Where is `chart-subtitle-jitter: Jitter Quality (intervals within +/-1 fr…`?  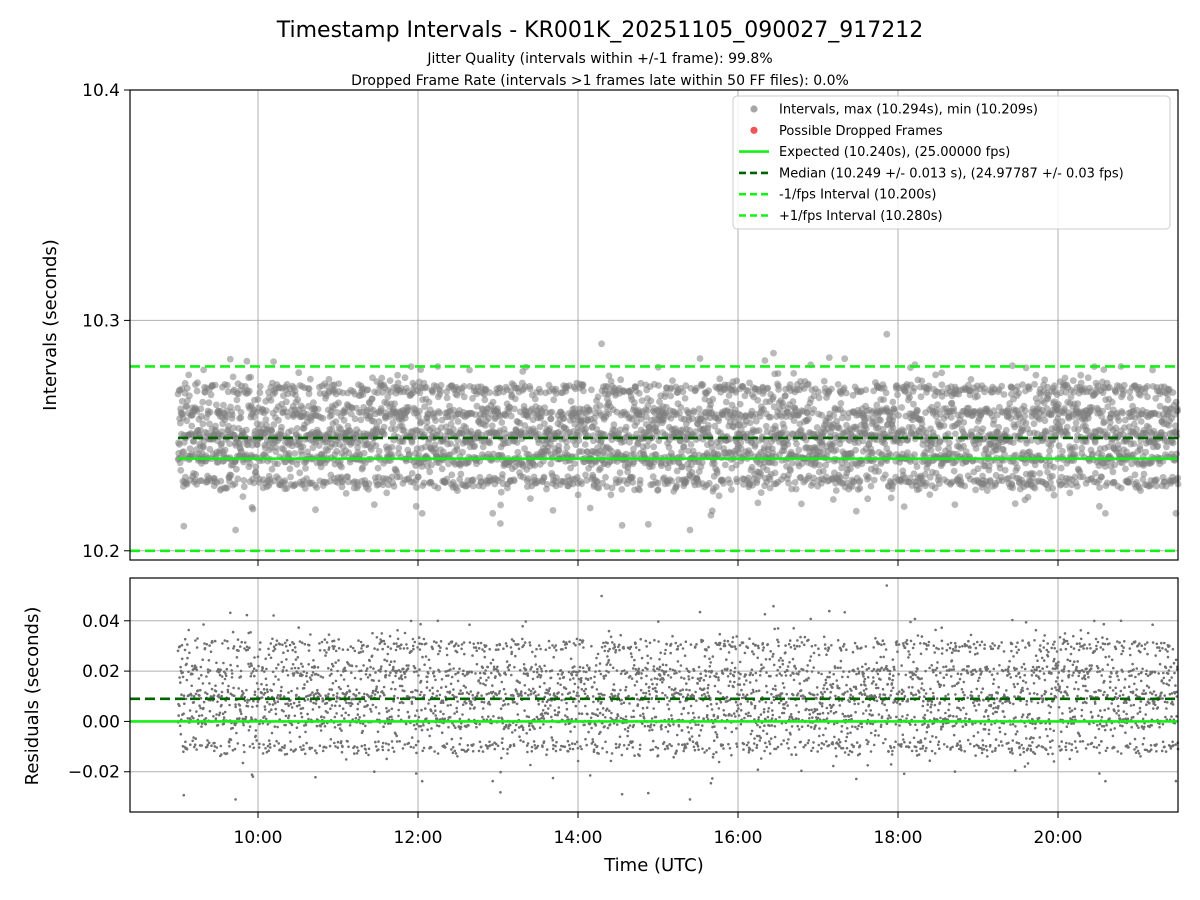 chart-subtitle-jitter: Jitter Quality (intervals within +/-1 fr… is located at coordinates (599, 59).